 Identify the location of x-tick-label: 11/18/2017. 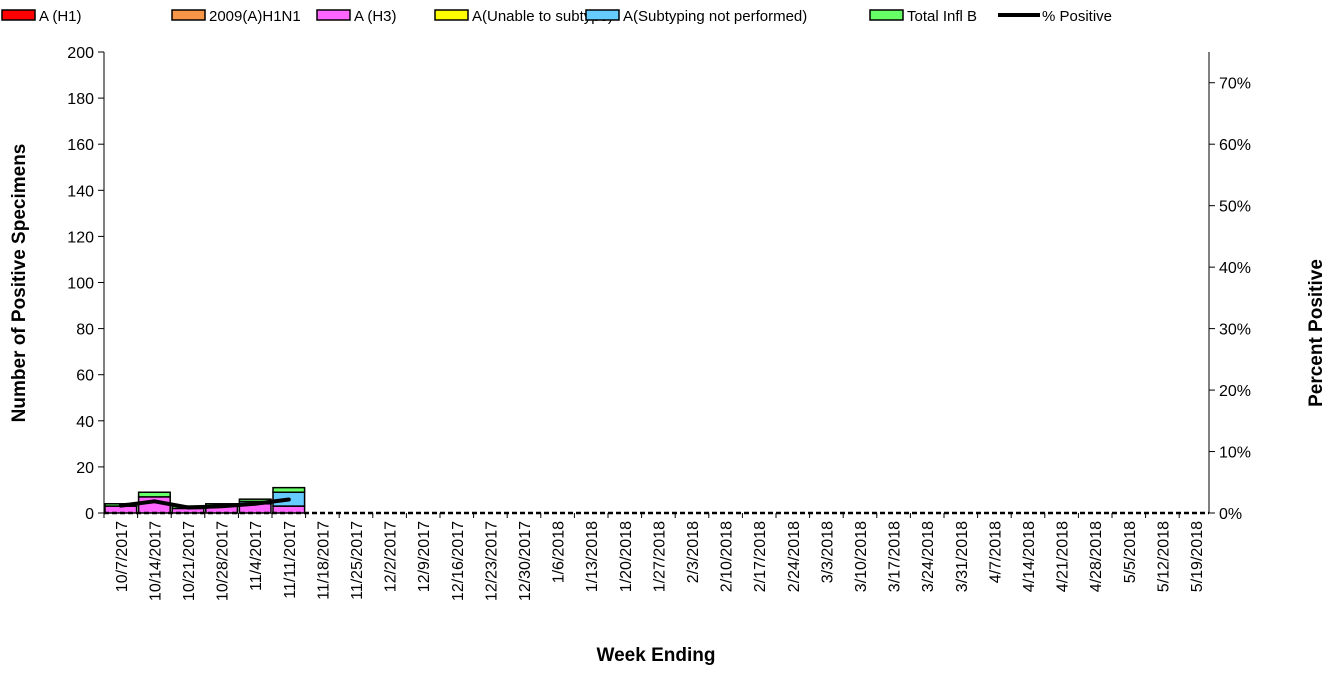
(323, 560).